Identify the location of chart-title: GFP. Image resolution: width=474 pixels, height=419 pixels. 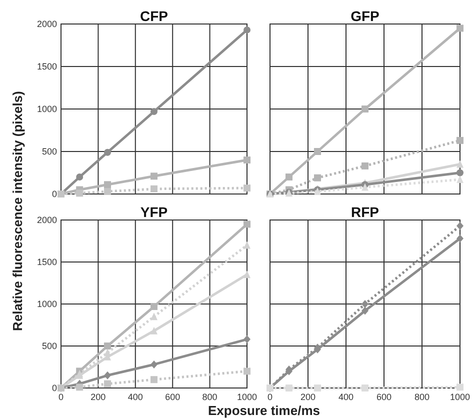
(365, 16).